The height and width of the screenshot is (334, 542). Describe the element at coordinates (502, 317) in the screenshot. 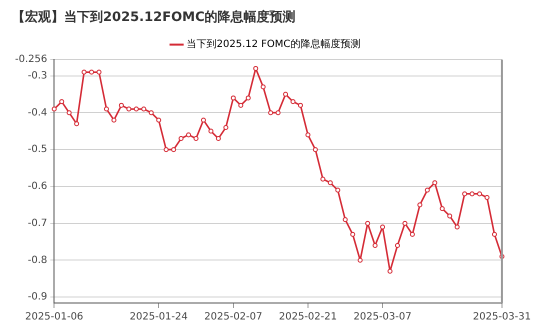

I see `x-tick-label: 2025-03-31` at that location.